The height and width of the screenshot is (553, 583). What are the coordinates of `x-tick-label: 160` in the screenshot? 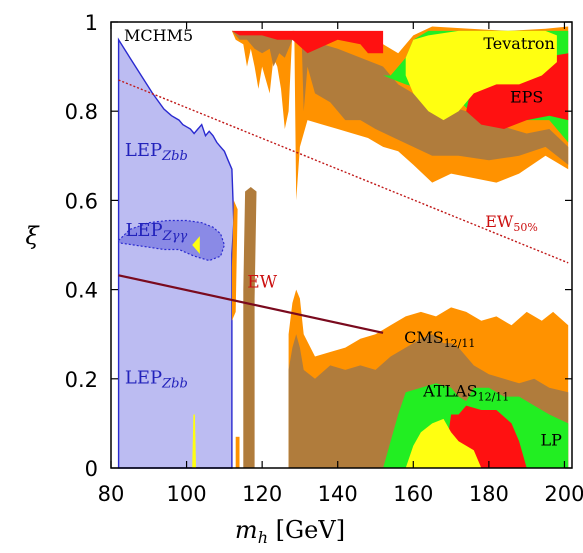 It's located at (413, 494).